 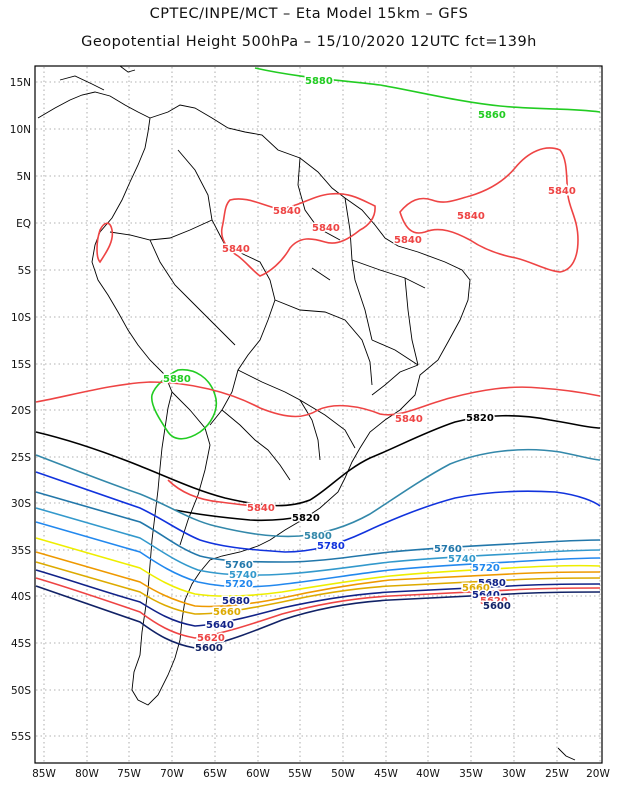 I want to click on label-5680-a: 5680, so click(x=492, y=583).